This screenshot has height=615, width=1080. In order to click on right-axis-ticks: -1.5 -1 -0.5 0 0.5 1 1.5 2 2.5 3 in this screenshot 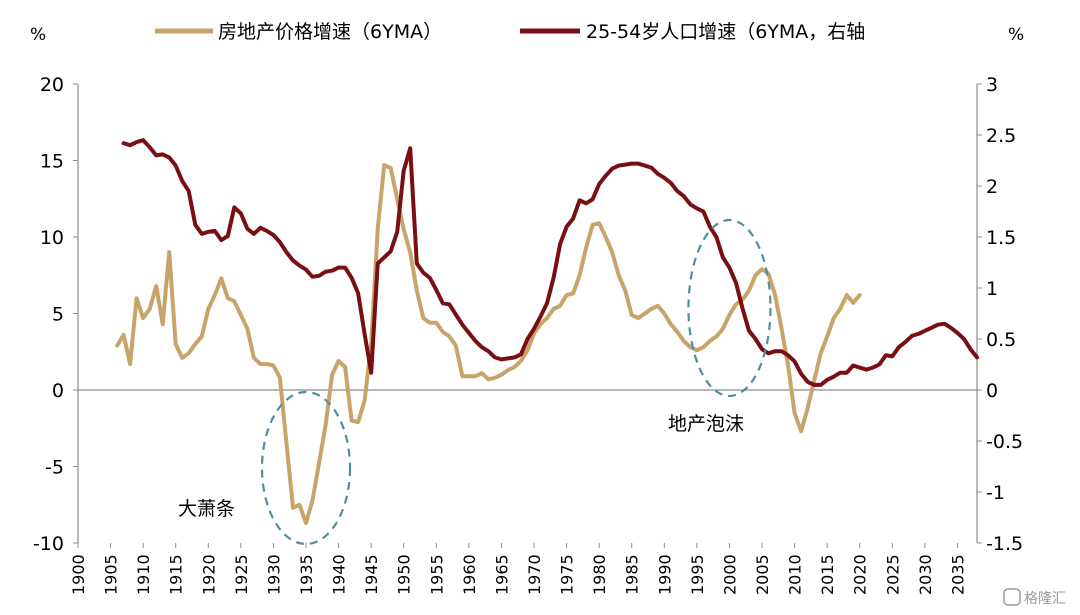, I will do `click(1000, 314)`.